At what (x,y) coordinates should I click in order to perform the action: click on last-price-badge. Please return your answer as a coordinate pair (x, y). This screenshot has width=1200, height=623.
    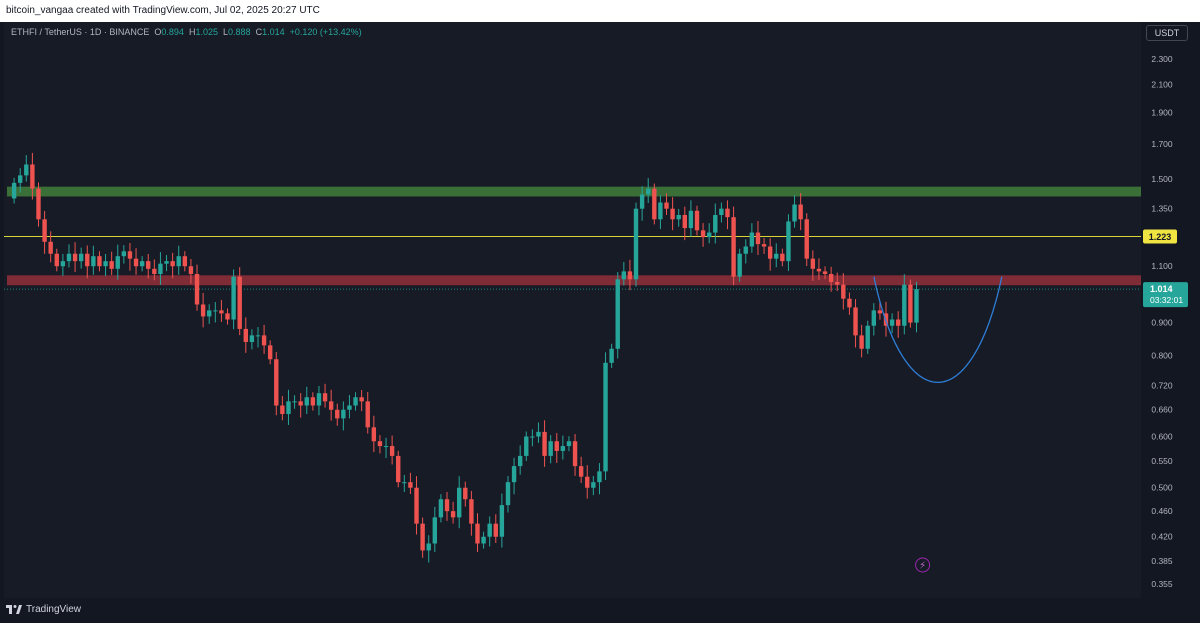
    Looking at the image, I should click on (1165, 295).